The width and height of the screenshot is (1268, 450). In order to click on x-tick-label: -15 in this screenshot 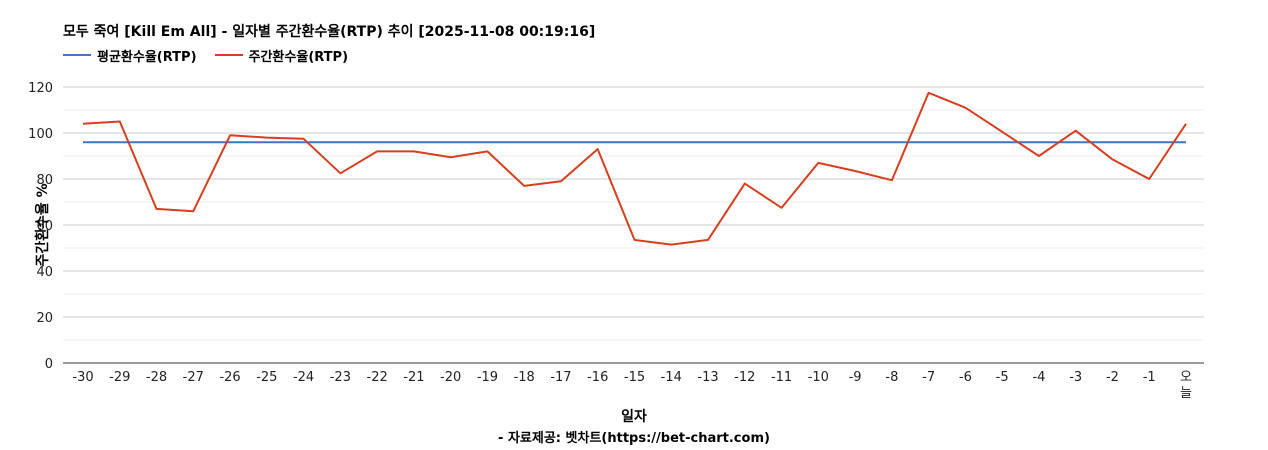, I will do `click(634, 377)`.